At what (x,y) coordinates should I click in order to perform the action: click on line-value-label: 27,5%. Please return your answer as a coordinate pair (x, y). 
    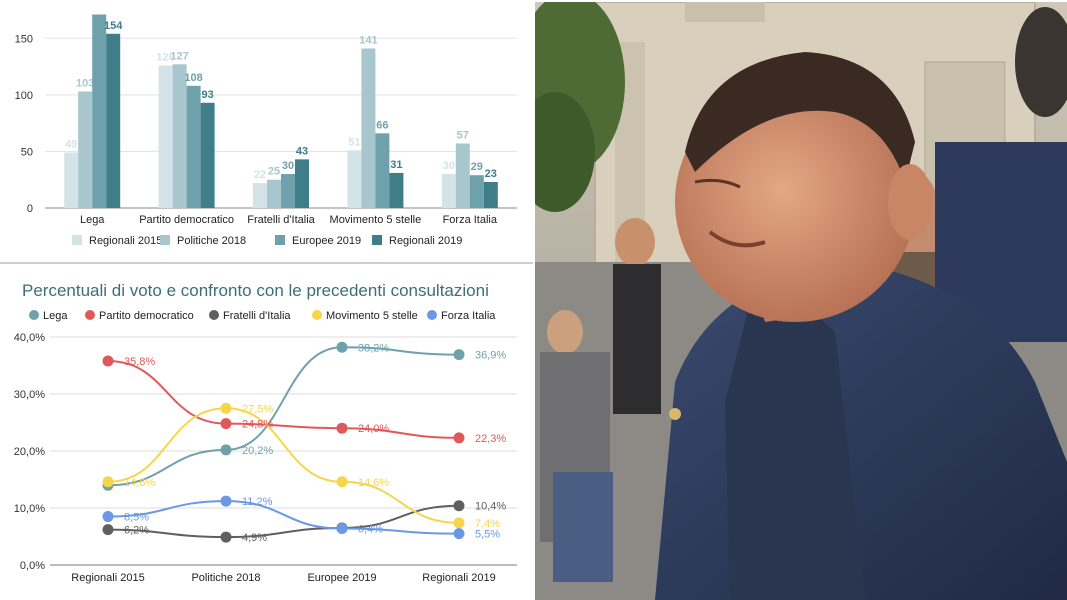
    Looking at the image, I should click on (257, 409).